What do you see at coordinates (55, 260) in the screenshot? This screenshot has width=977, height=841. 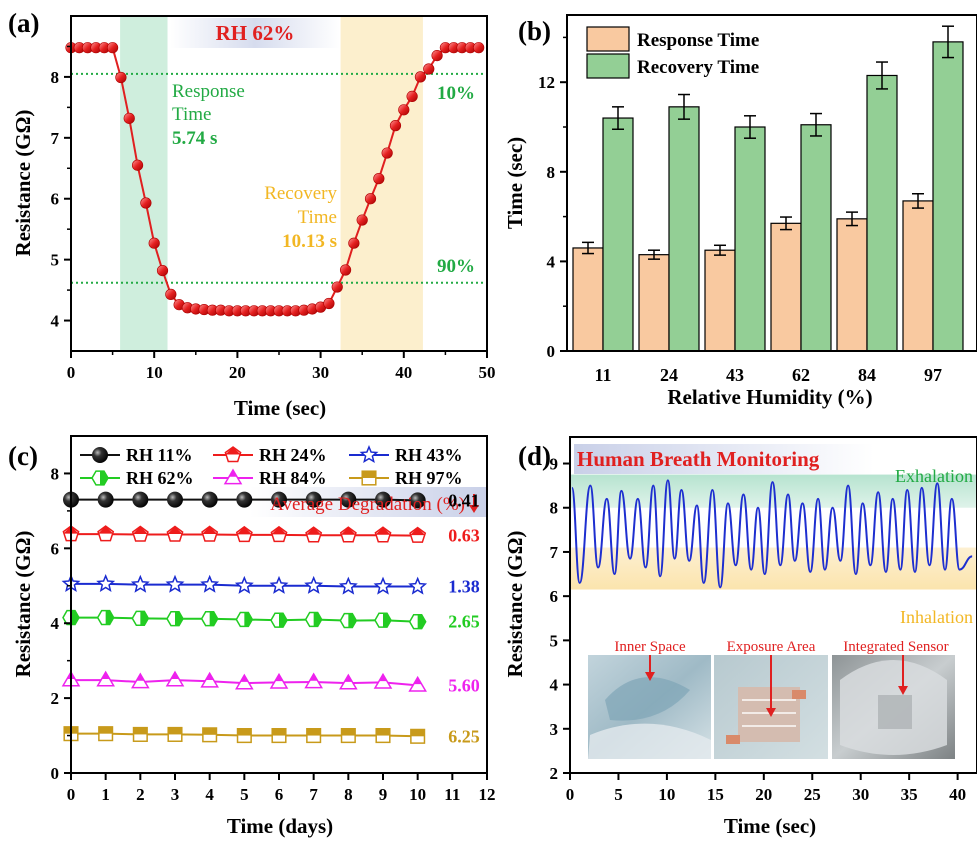 I see `panel-a-ytick-label: 5` at bounding box center [55, 260].